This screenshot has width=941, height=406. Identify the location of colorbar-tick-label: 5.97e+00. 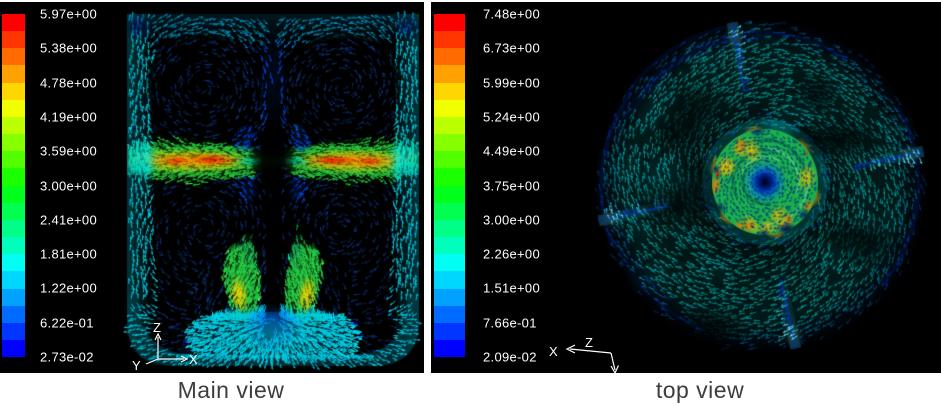
(68, 14).